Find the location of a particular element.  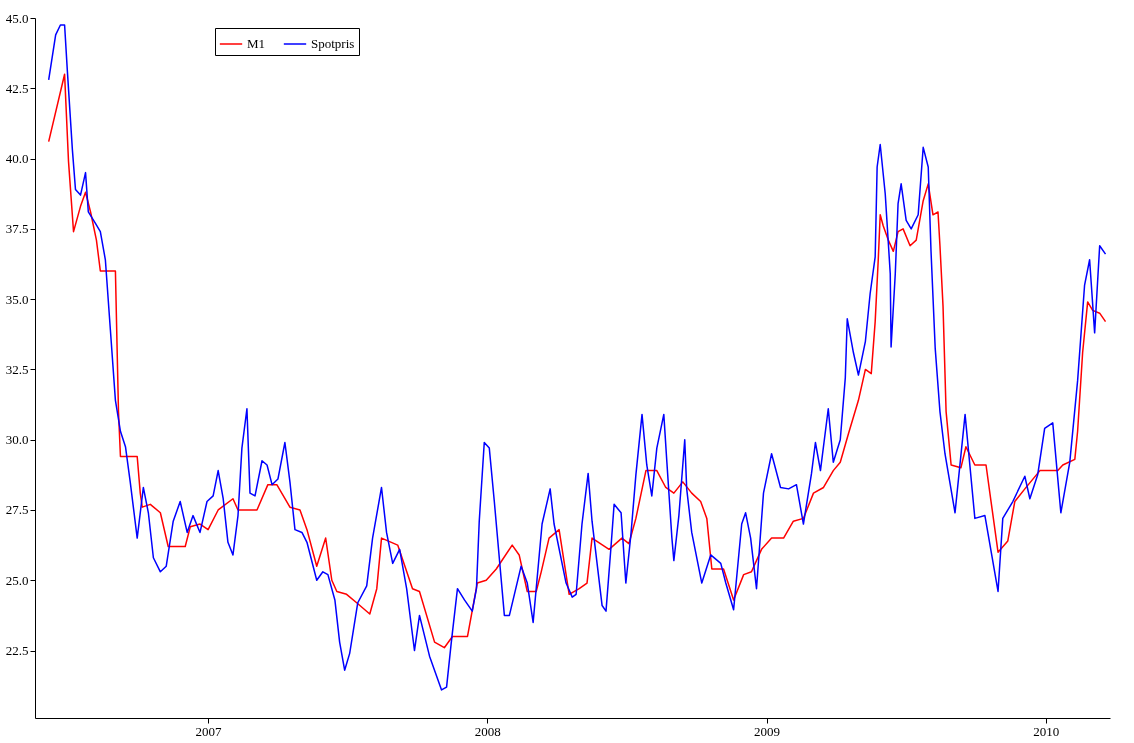

y-tick-label: 25.0 is located at coordinates (17, 580).